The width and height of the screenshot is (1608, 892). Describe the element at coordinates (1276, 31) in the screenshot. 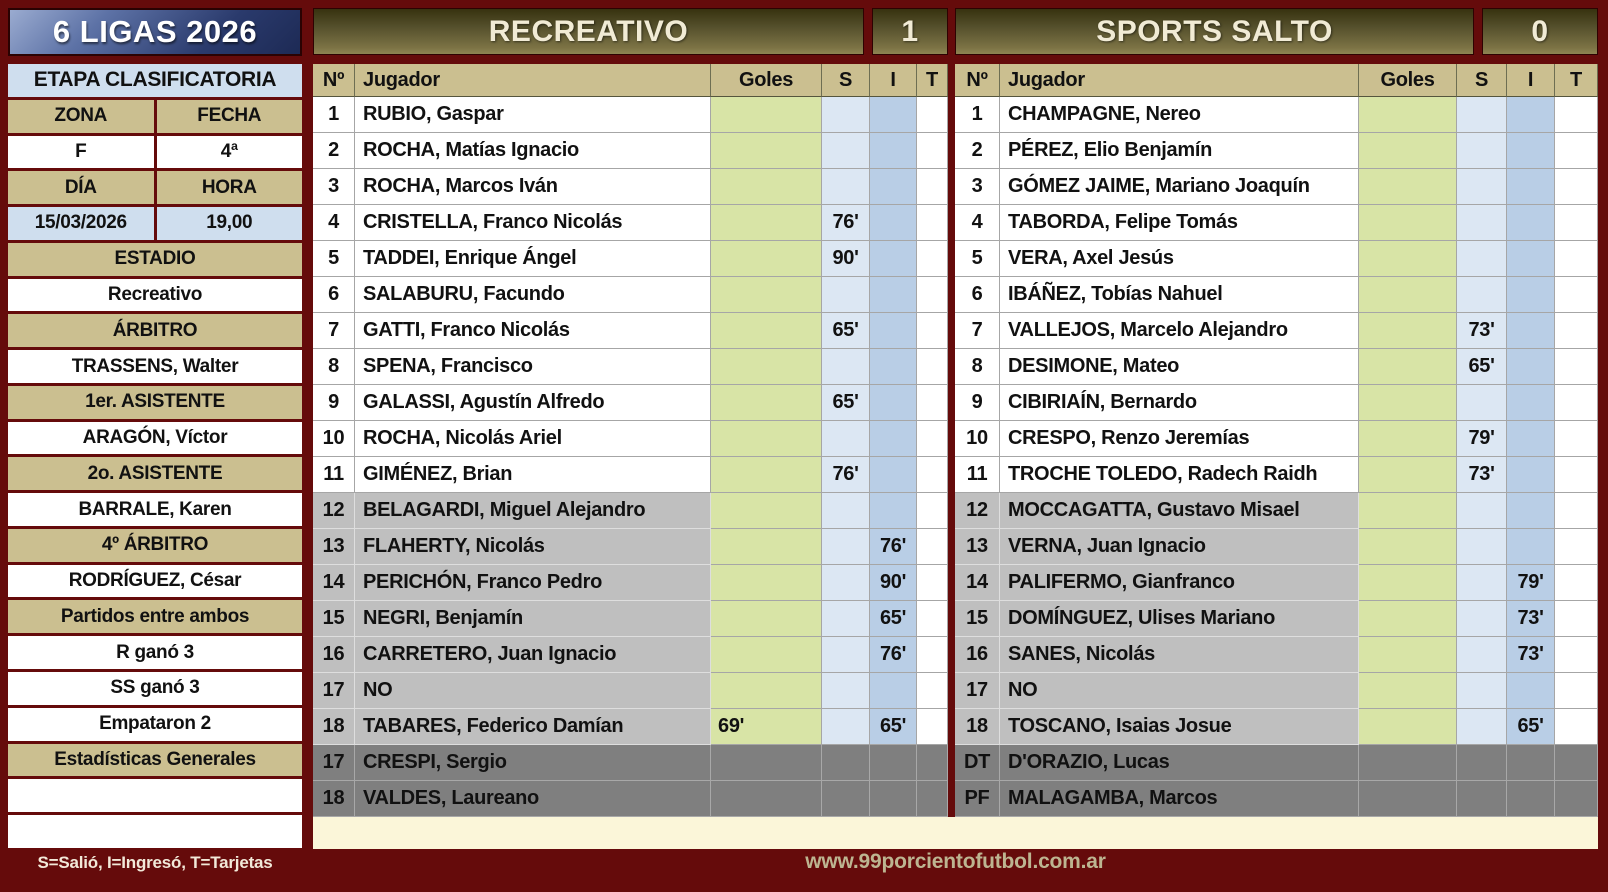

I see `team-header: SPORTS SALTO 0` at that location.